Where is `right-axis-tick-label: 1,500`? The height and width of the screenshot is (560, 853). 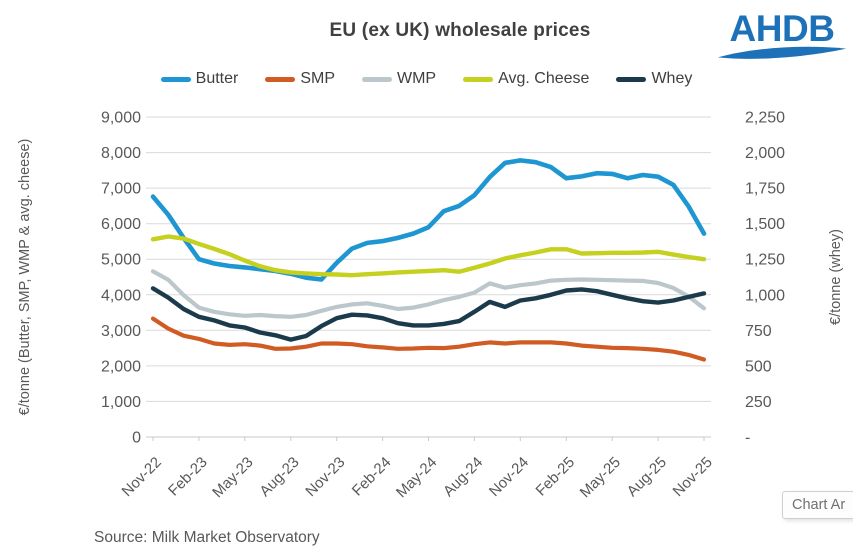
right-axis-tick-label: 1,500 is located at coordinates (765, 224).